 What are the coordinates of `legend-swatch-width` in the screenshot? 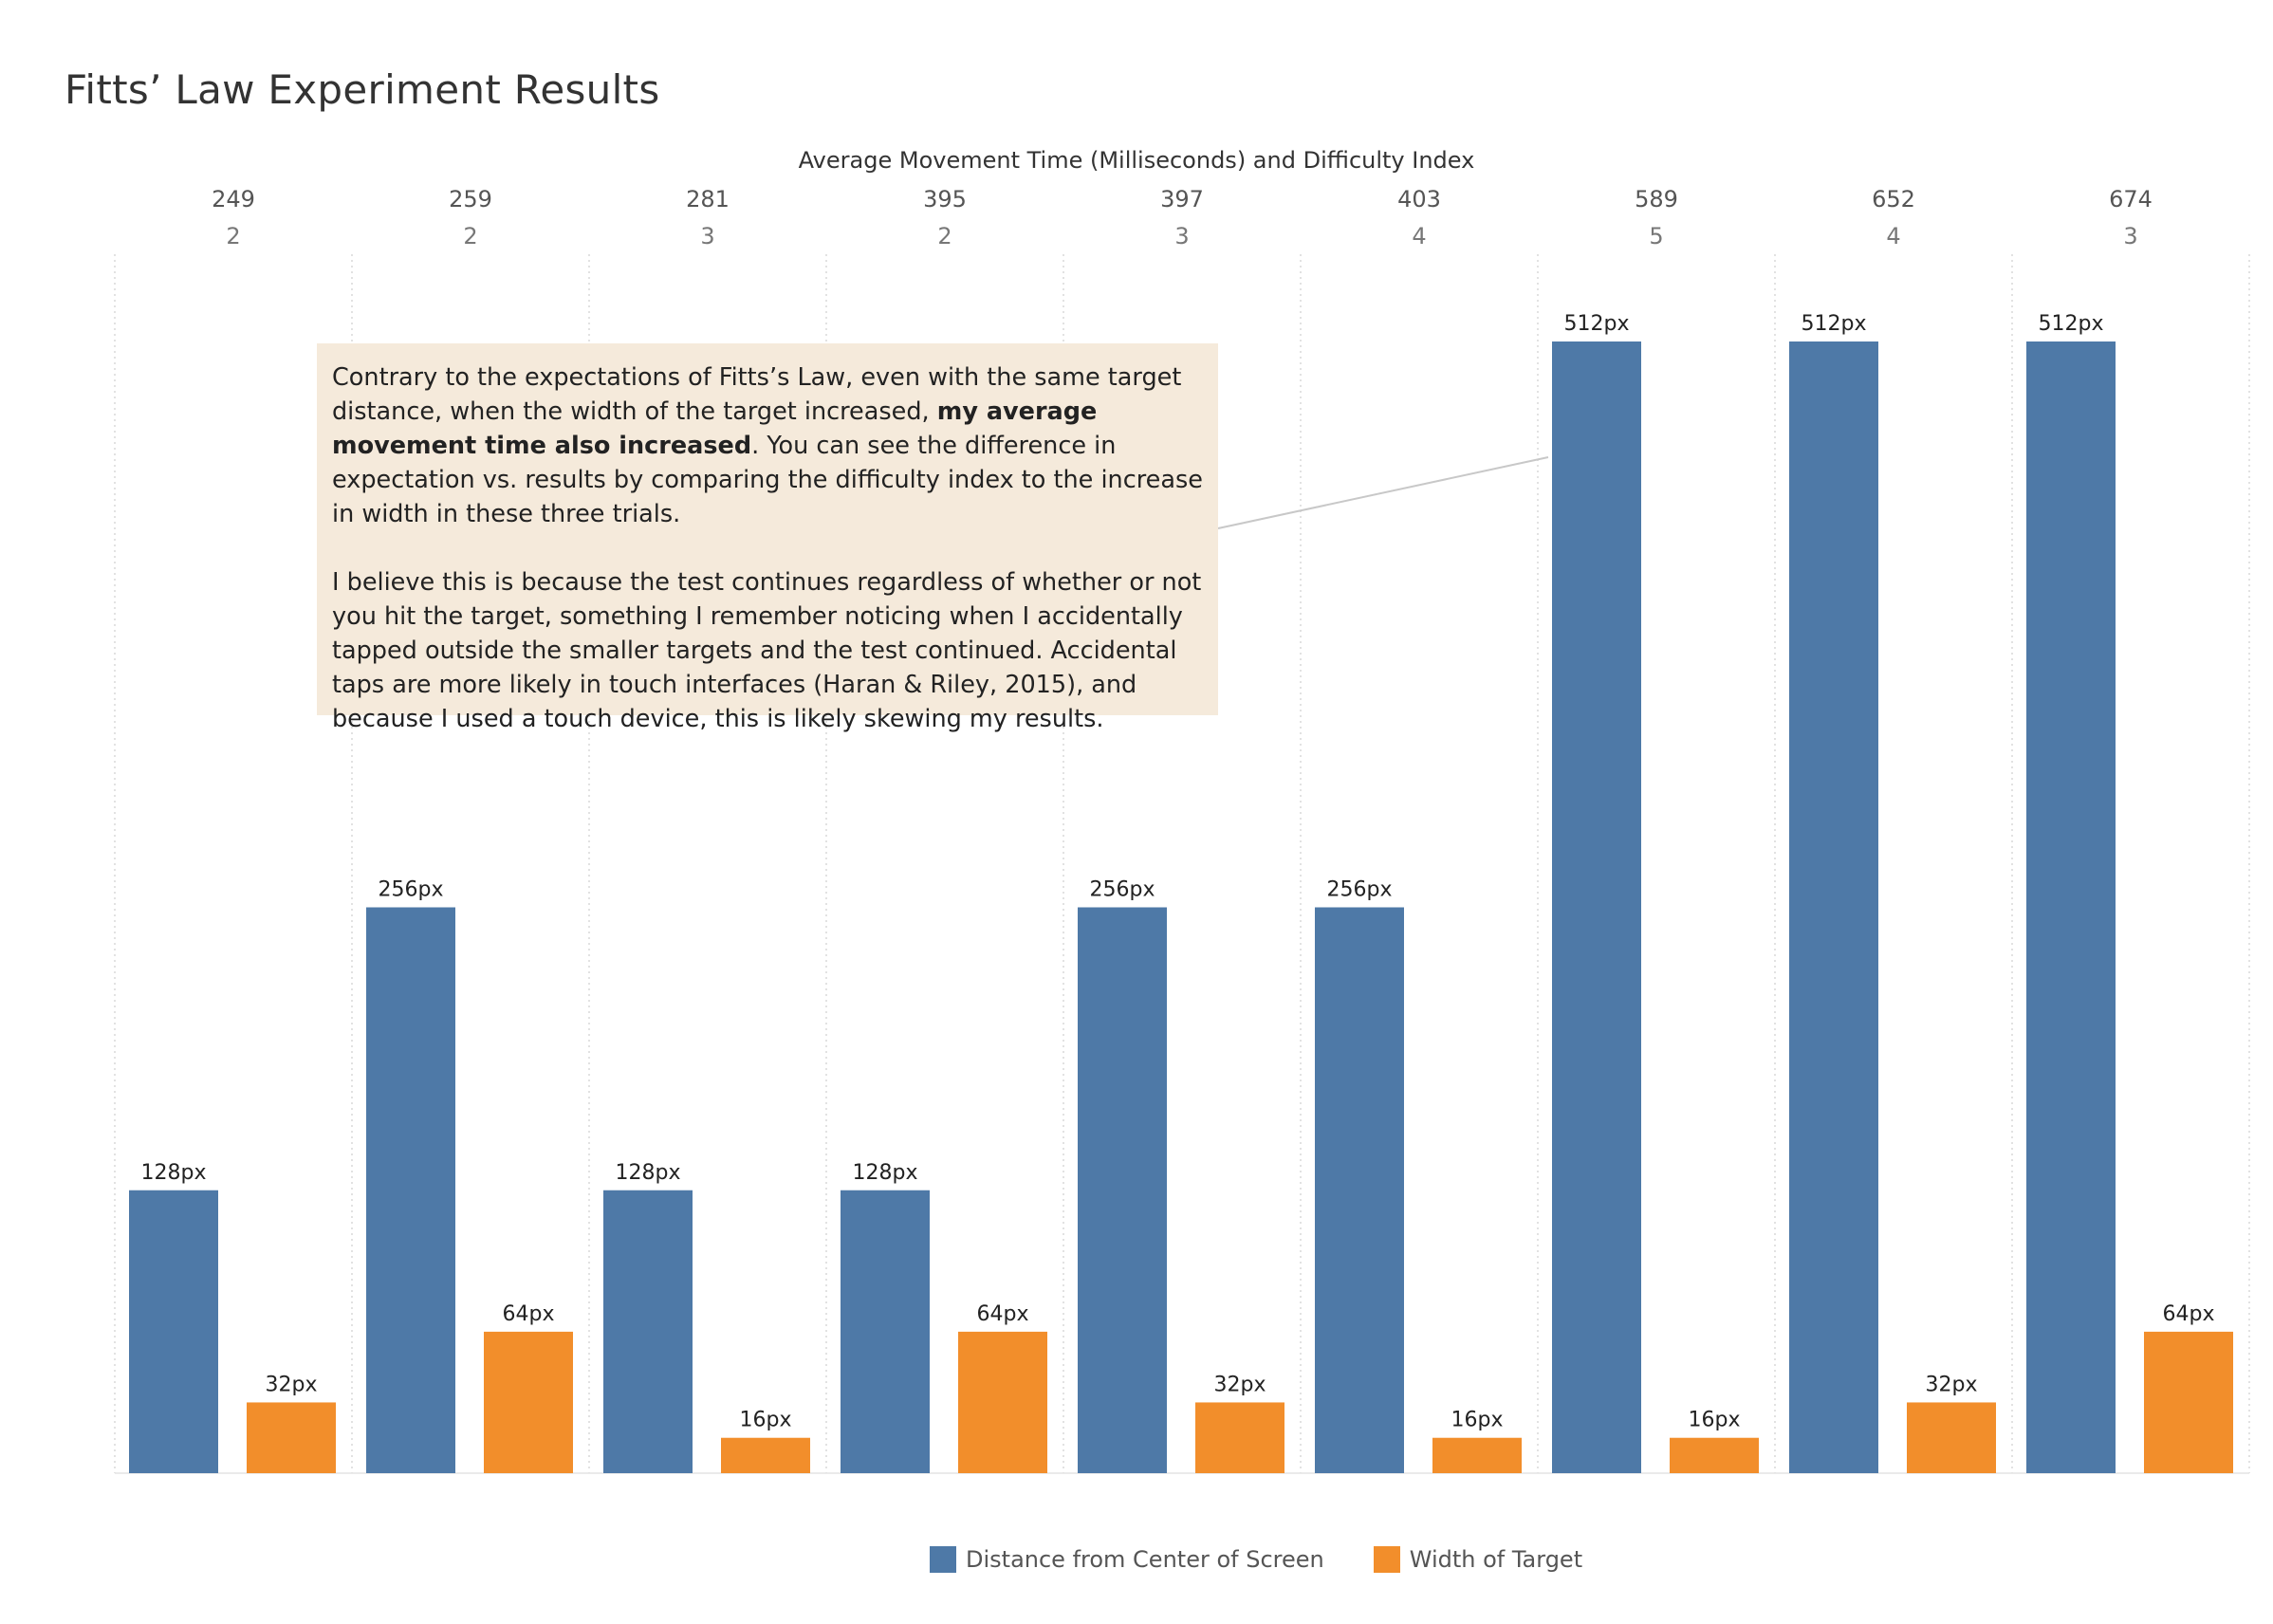 It's located at (1386, 1560).